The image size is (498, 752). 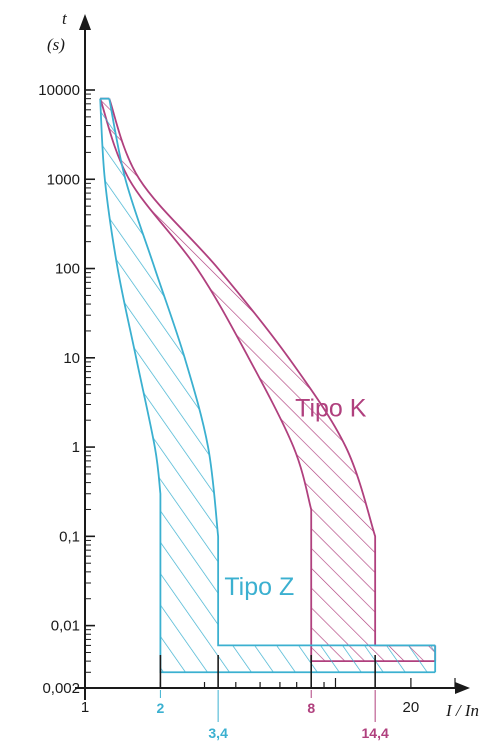 I want to click on y-tick-label: 1, so click(x=76, y=447).